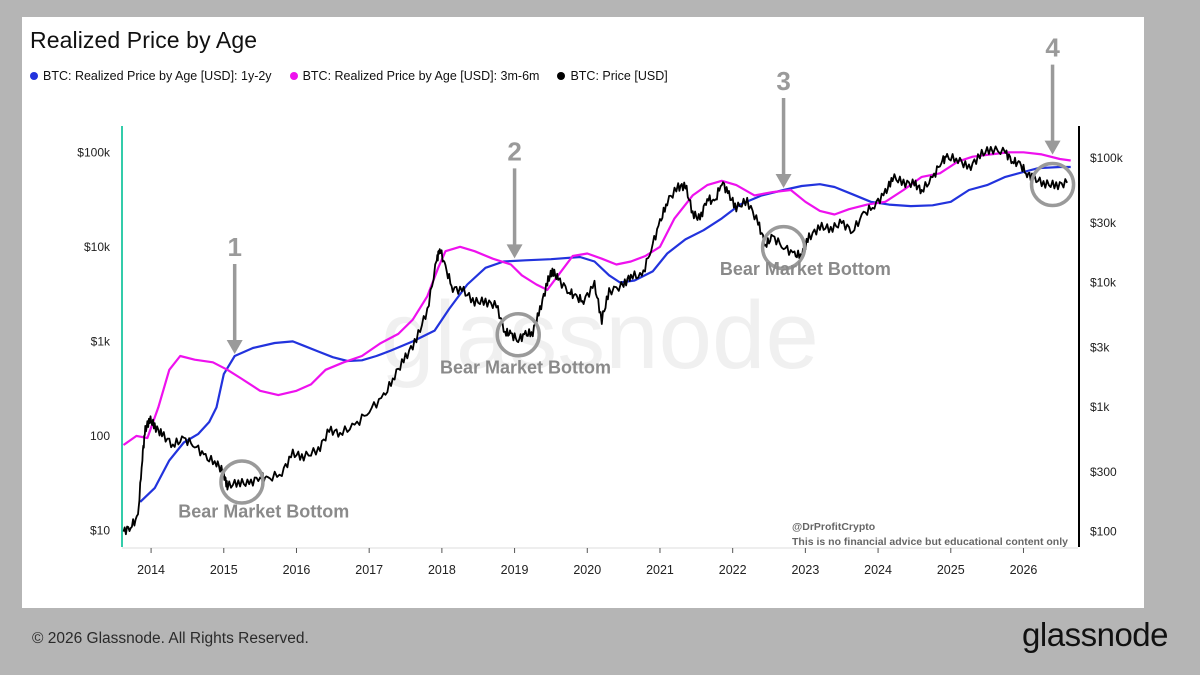 This screenshot has height=675, width=1200. Describe the element at coordinates (1100, 407) in the screenshot. I see `y-right-tick-label-1000: $1k` at that location.